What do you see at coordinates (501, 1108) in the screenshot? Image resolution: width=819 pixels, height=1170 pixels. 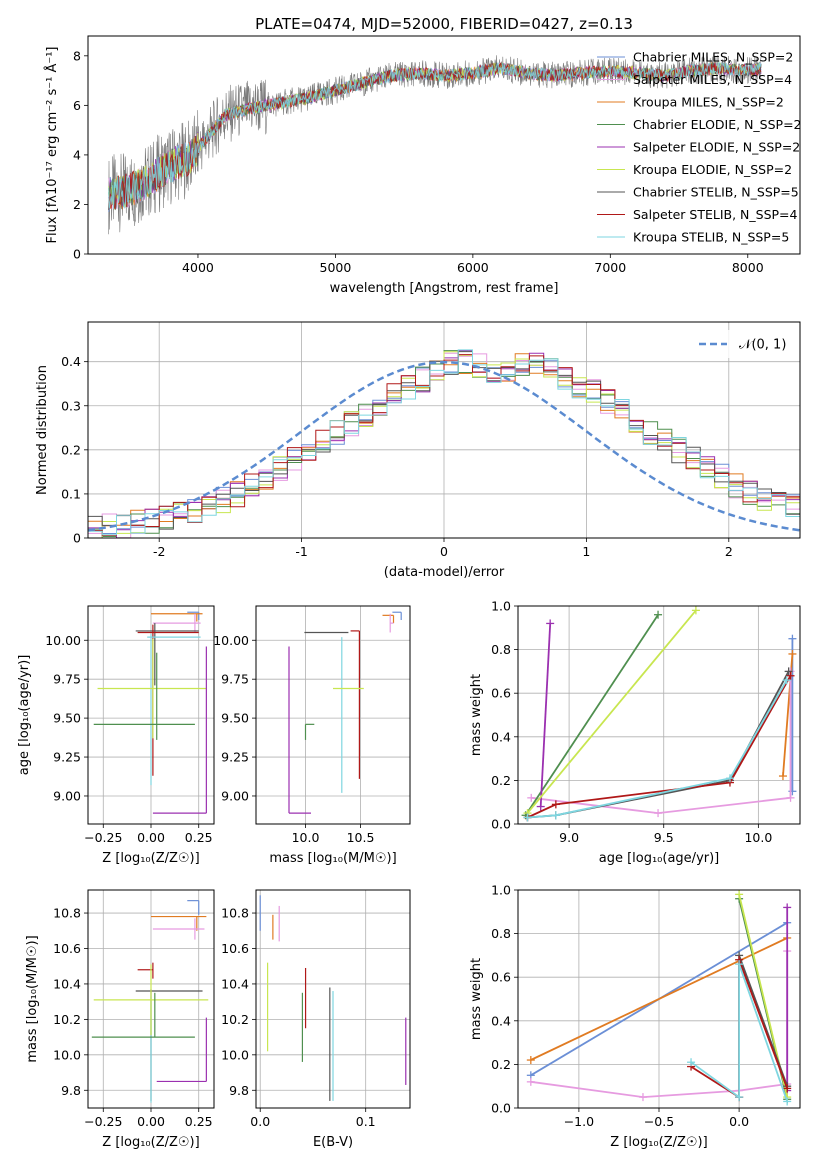 I see `y-tick-label: 0.0` at bounding box center [501, 1108].